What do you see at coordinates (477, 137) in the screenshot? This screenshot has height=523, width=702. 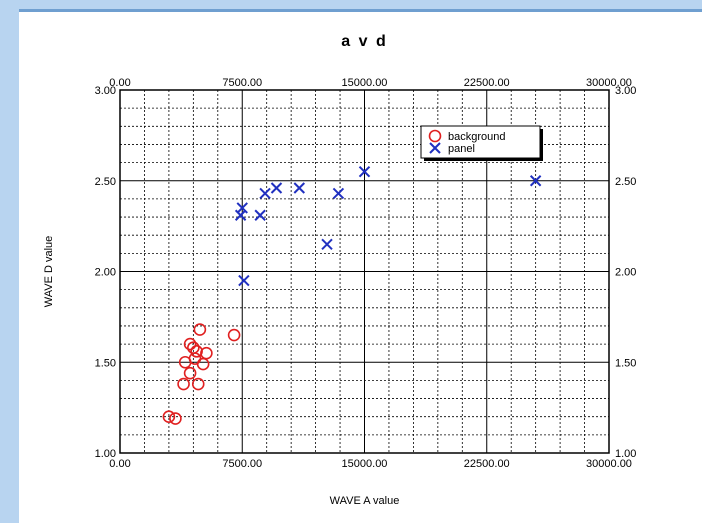 I see `legend-label-background: background` at bounding box center [477, 137].